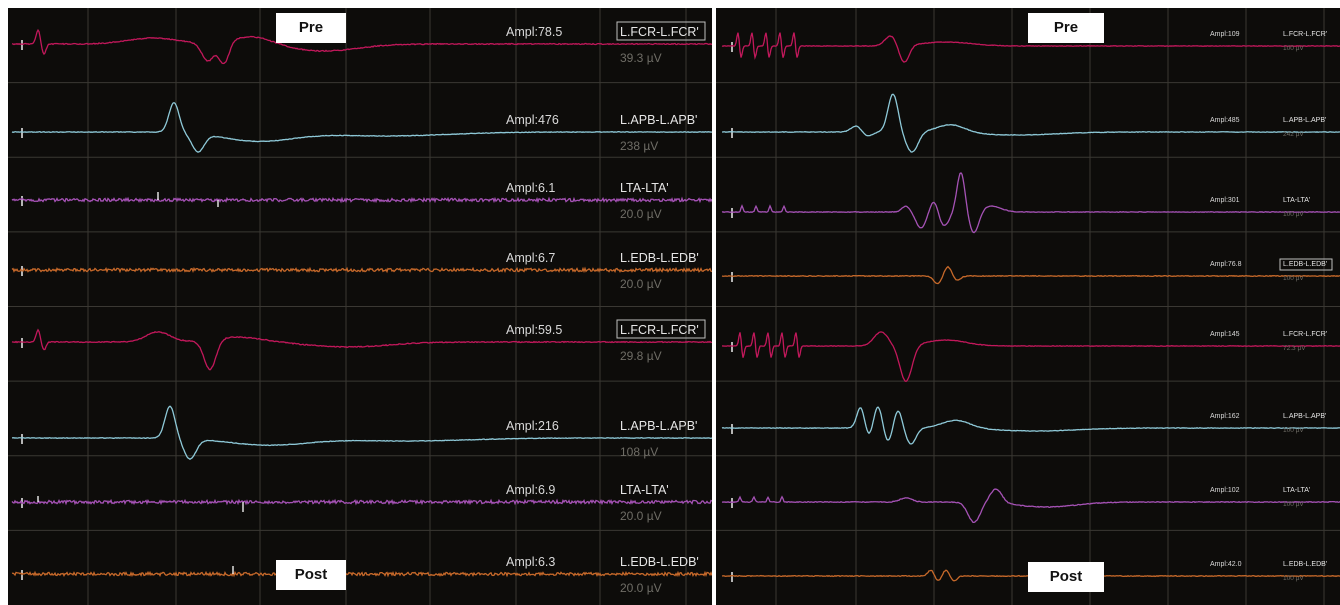  I want to click on amplitude-label: Ampl:476, so click(532, 120).